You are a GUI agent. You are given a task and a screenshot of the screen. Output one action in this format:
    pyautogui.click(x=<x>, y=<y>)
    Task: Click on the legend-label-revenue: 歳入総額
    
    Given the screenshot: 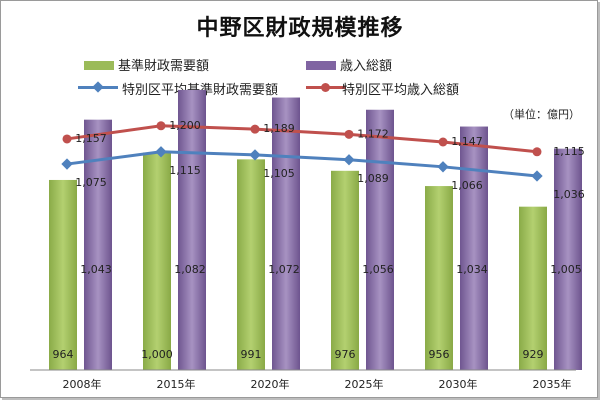 What is the action you would take?
    pyautogui.click(x=366, y=66)
    